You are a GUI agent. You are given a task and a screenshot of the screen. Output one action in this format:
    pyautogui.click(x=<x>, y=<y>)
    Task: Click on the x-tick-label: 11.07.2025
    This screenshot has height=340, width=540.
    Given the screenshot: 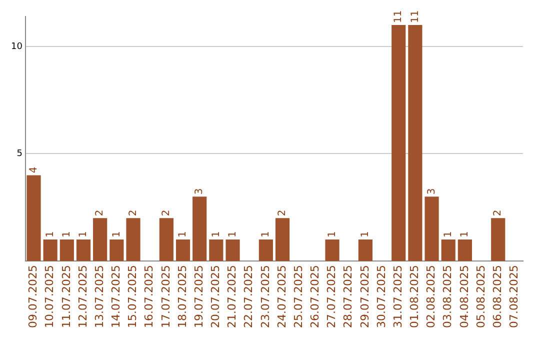 What is the action you would take?
    pyautogui.click(x=66, y=296)
    